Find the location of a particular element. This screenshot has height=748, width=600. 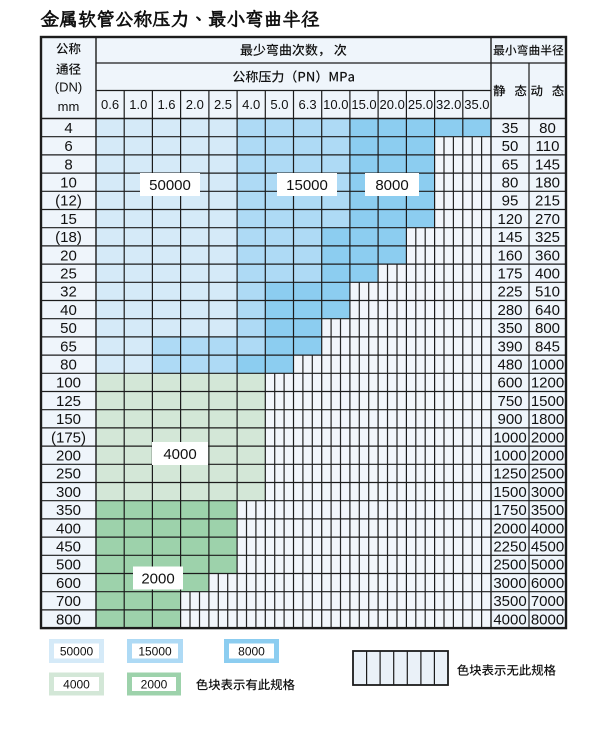

svg-text: 1250 is located at coordinates (509, 474).